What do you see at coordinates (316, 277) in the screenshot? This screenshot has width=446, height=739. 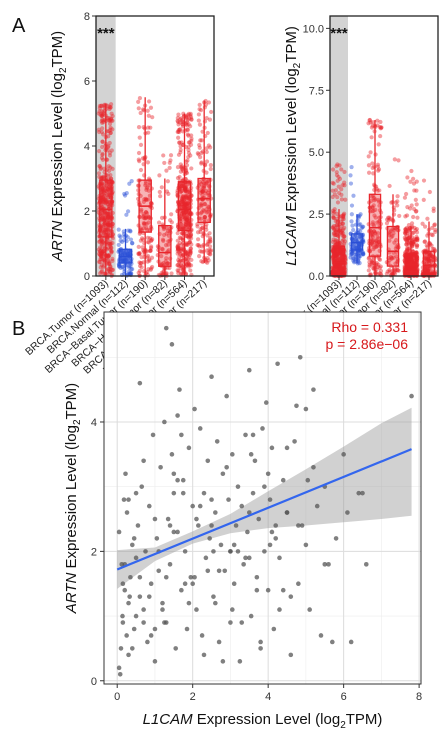 I see `y-tick-label: 0.0` at bounding box center [316, 277].